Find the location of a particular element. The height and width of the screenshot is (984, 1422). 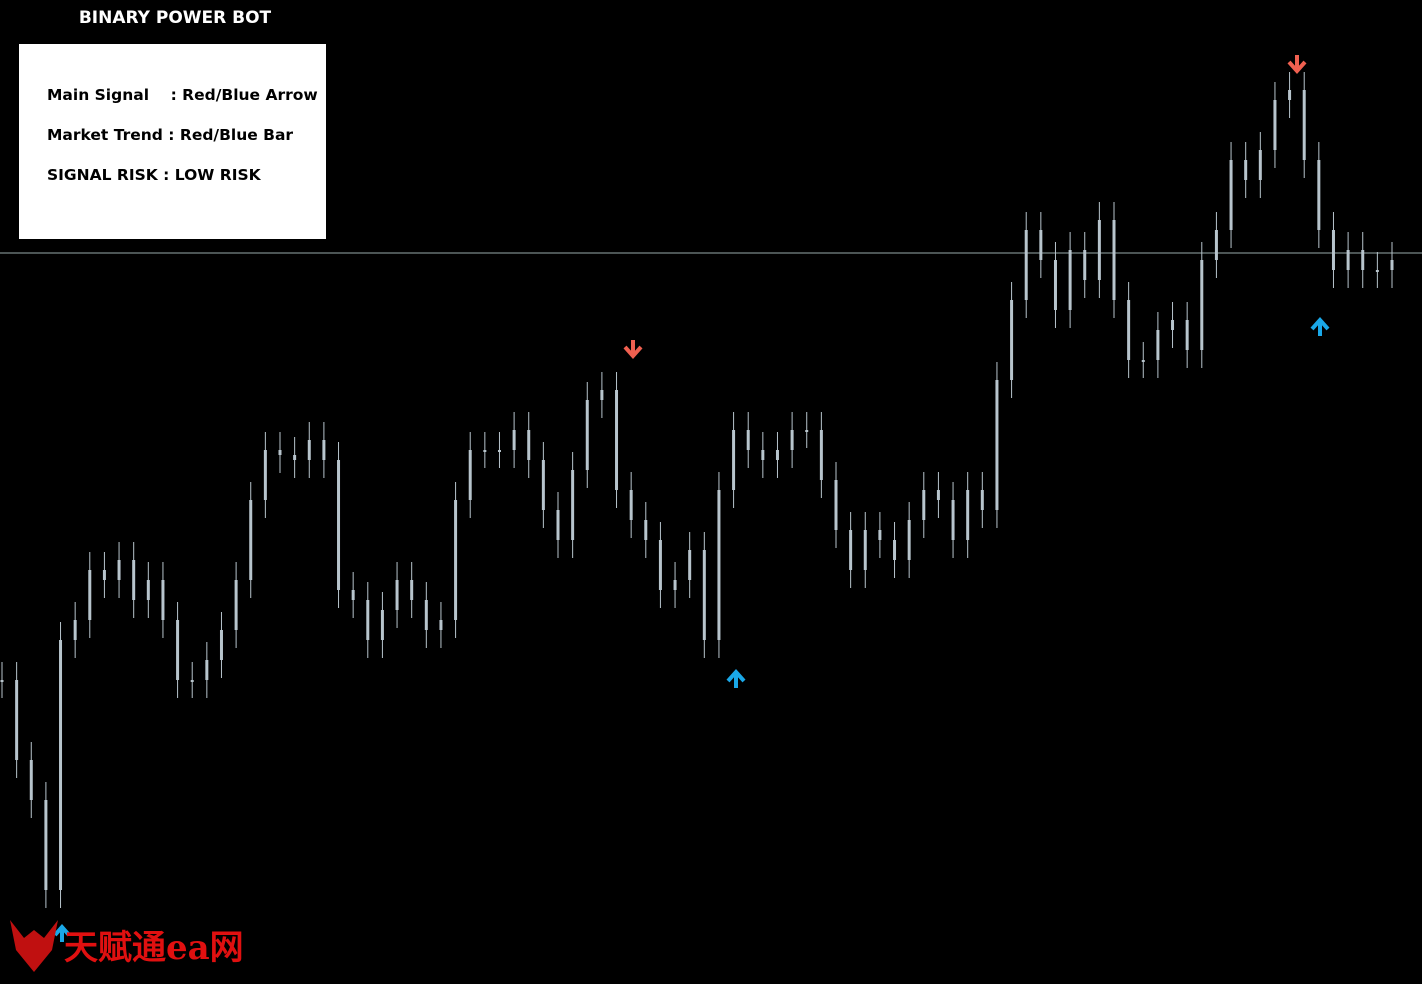

logo-icon is located at coordinates (34, 946).